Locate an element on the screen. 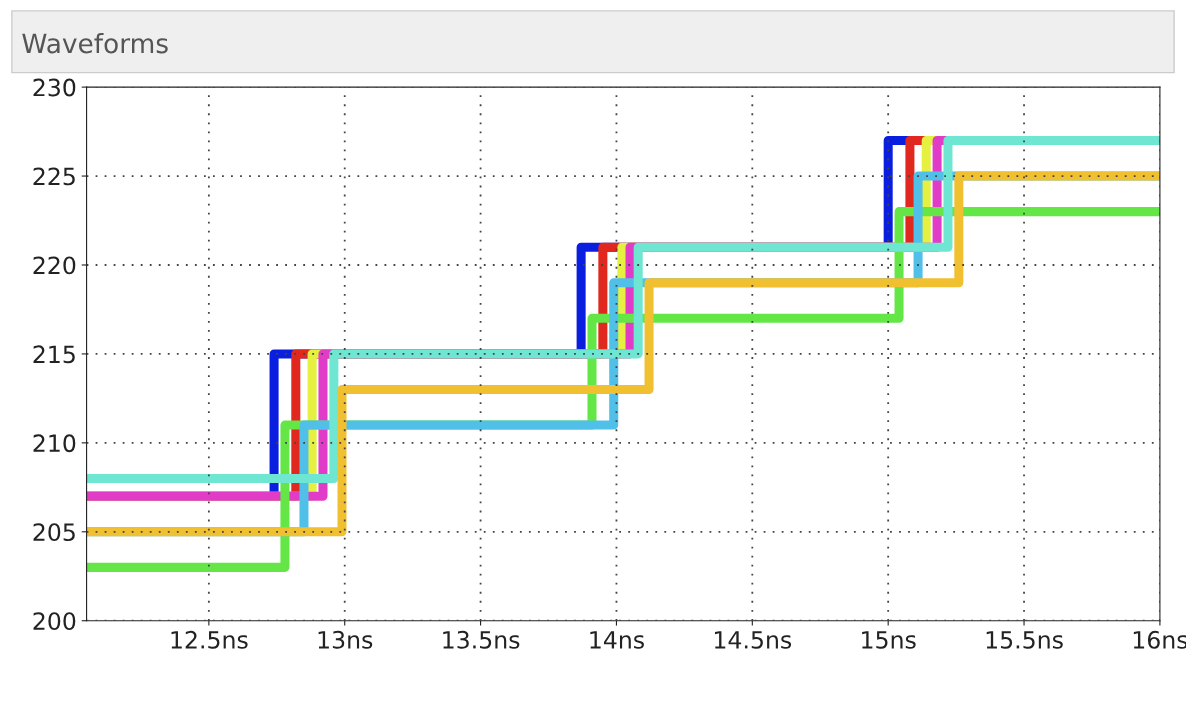 This screenshot has width=1186, height=726. y-tick-label: 200 is located at coordinates (54, 621).